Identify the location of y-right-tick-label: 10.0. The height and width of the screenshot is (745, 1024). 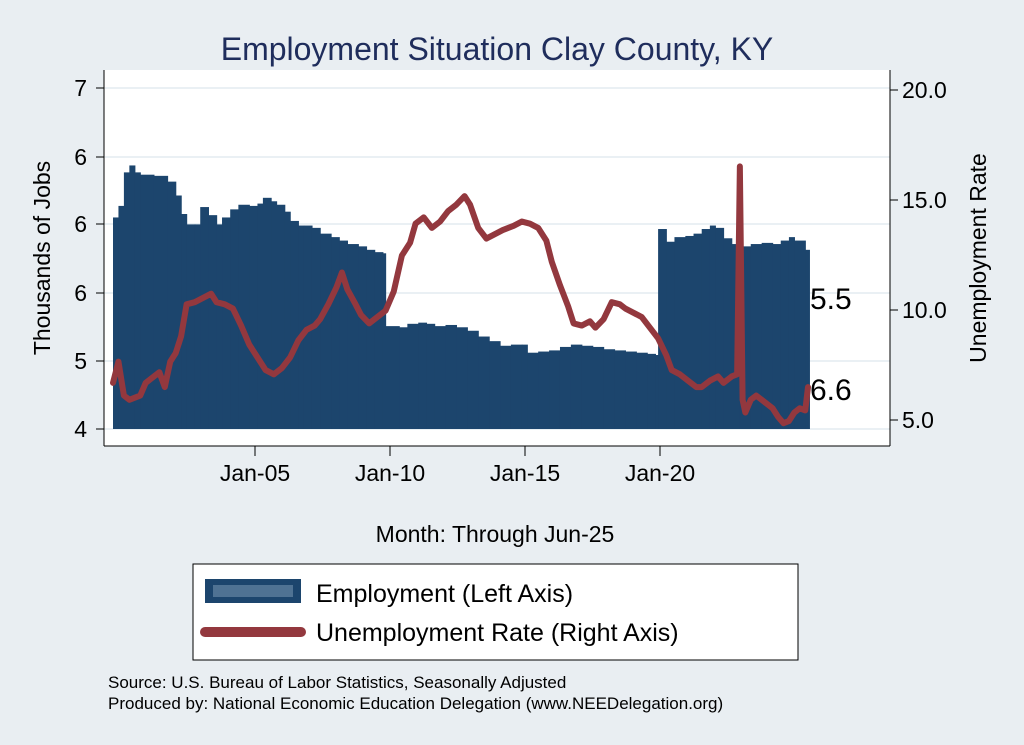
(924, 310).